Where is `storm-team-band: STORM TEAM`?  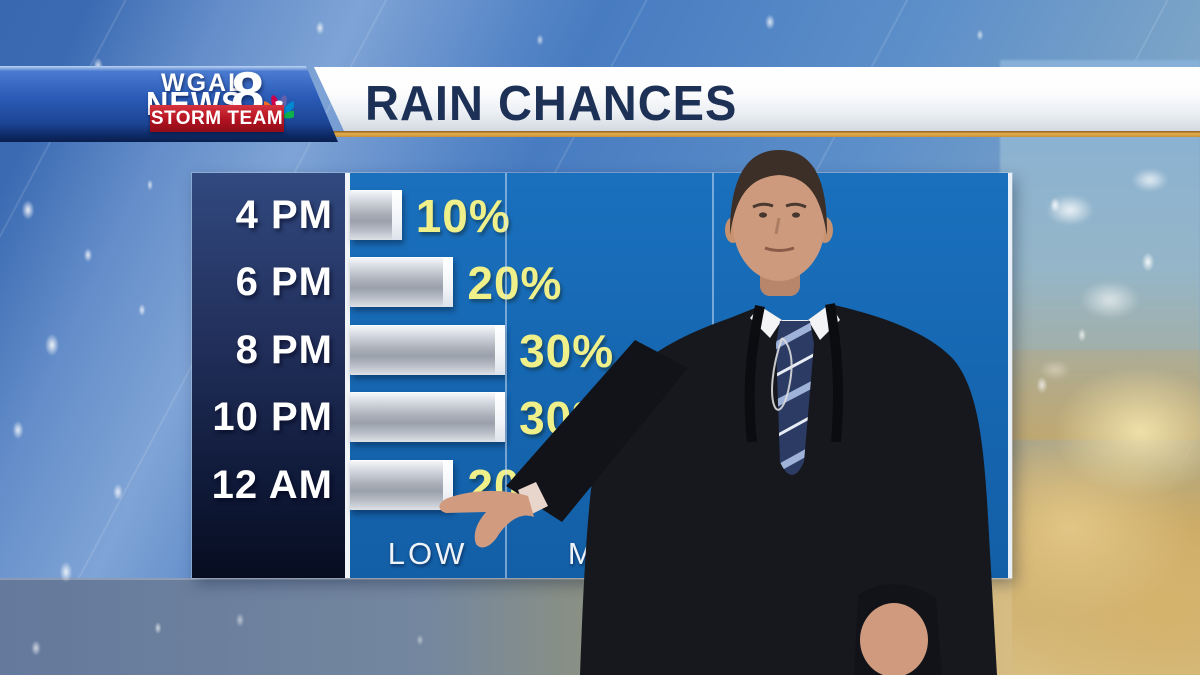 storm-team-band: STORM TEAM is located at coordinates (217, 118).